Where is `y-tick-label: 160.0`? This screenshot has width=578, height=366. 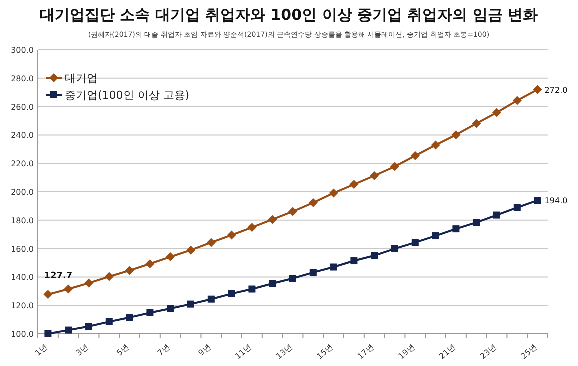
y-tick-label: 160.0 is located at coordinates (22, 249).